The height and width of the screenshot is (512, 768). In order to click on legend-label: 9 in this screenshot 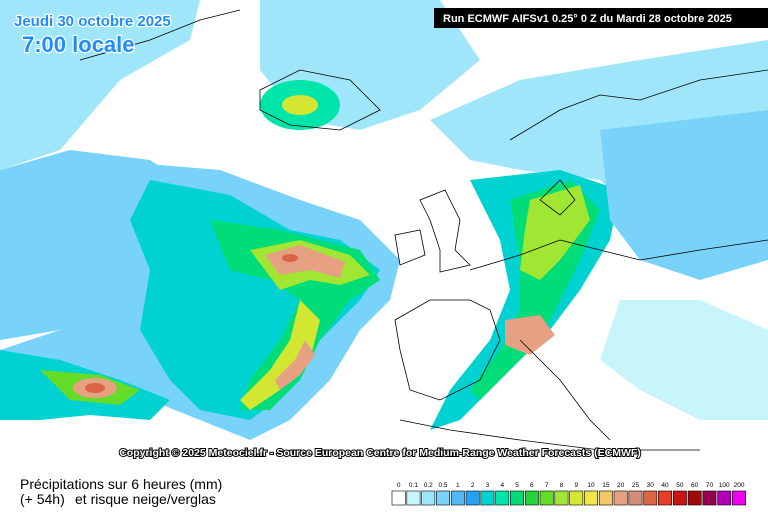, I will do `click(576, 485)`.